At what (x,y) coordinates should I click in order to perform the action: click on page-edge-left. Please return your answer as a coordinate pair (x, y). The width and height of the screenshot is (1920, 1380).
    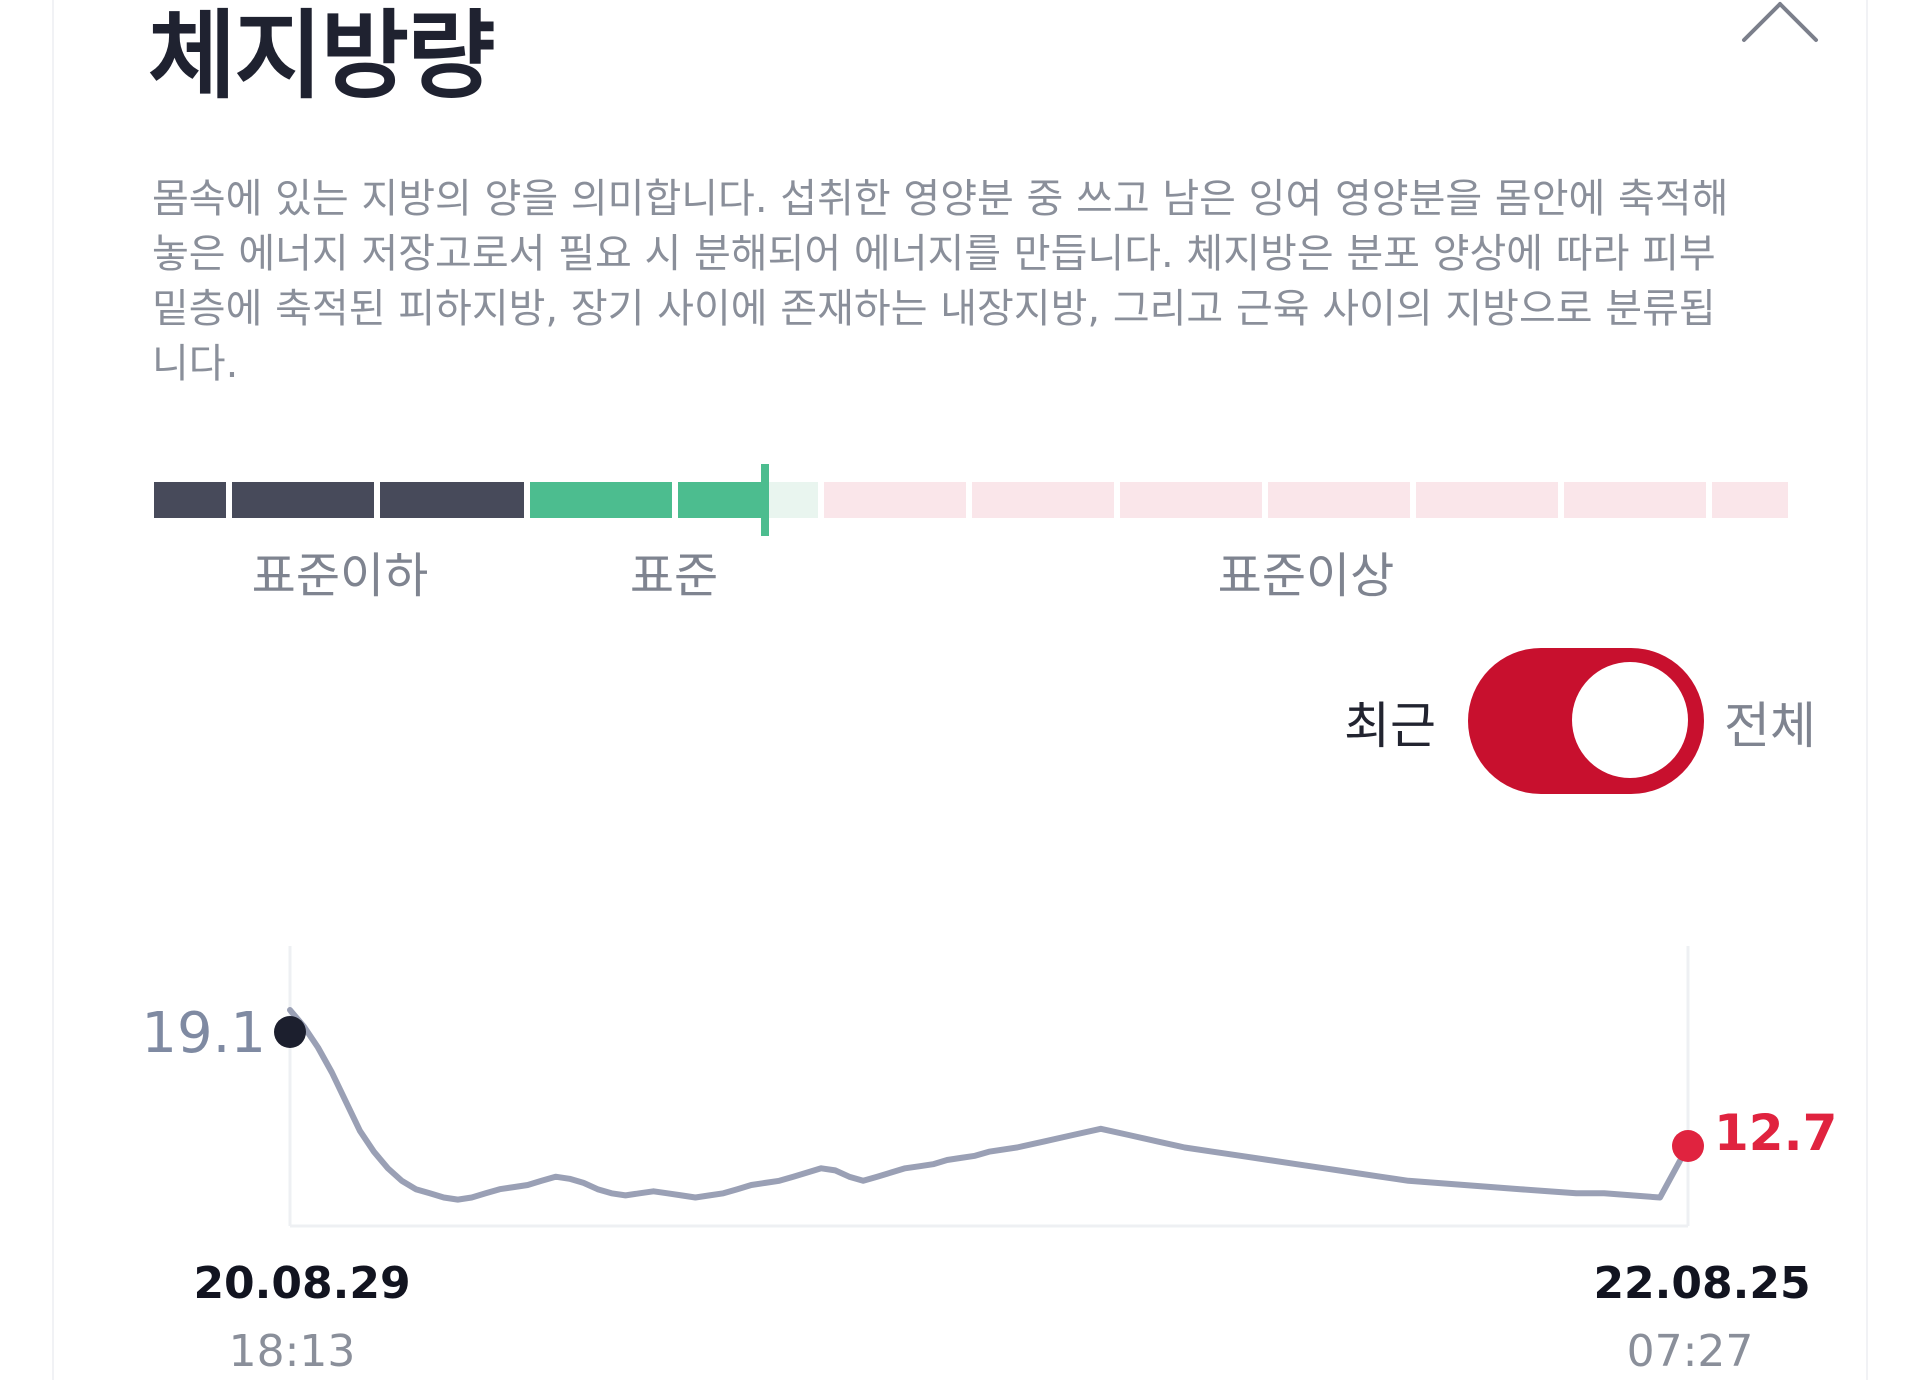
    Looking at the image, I should click on (53, 690).